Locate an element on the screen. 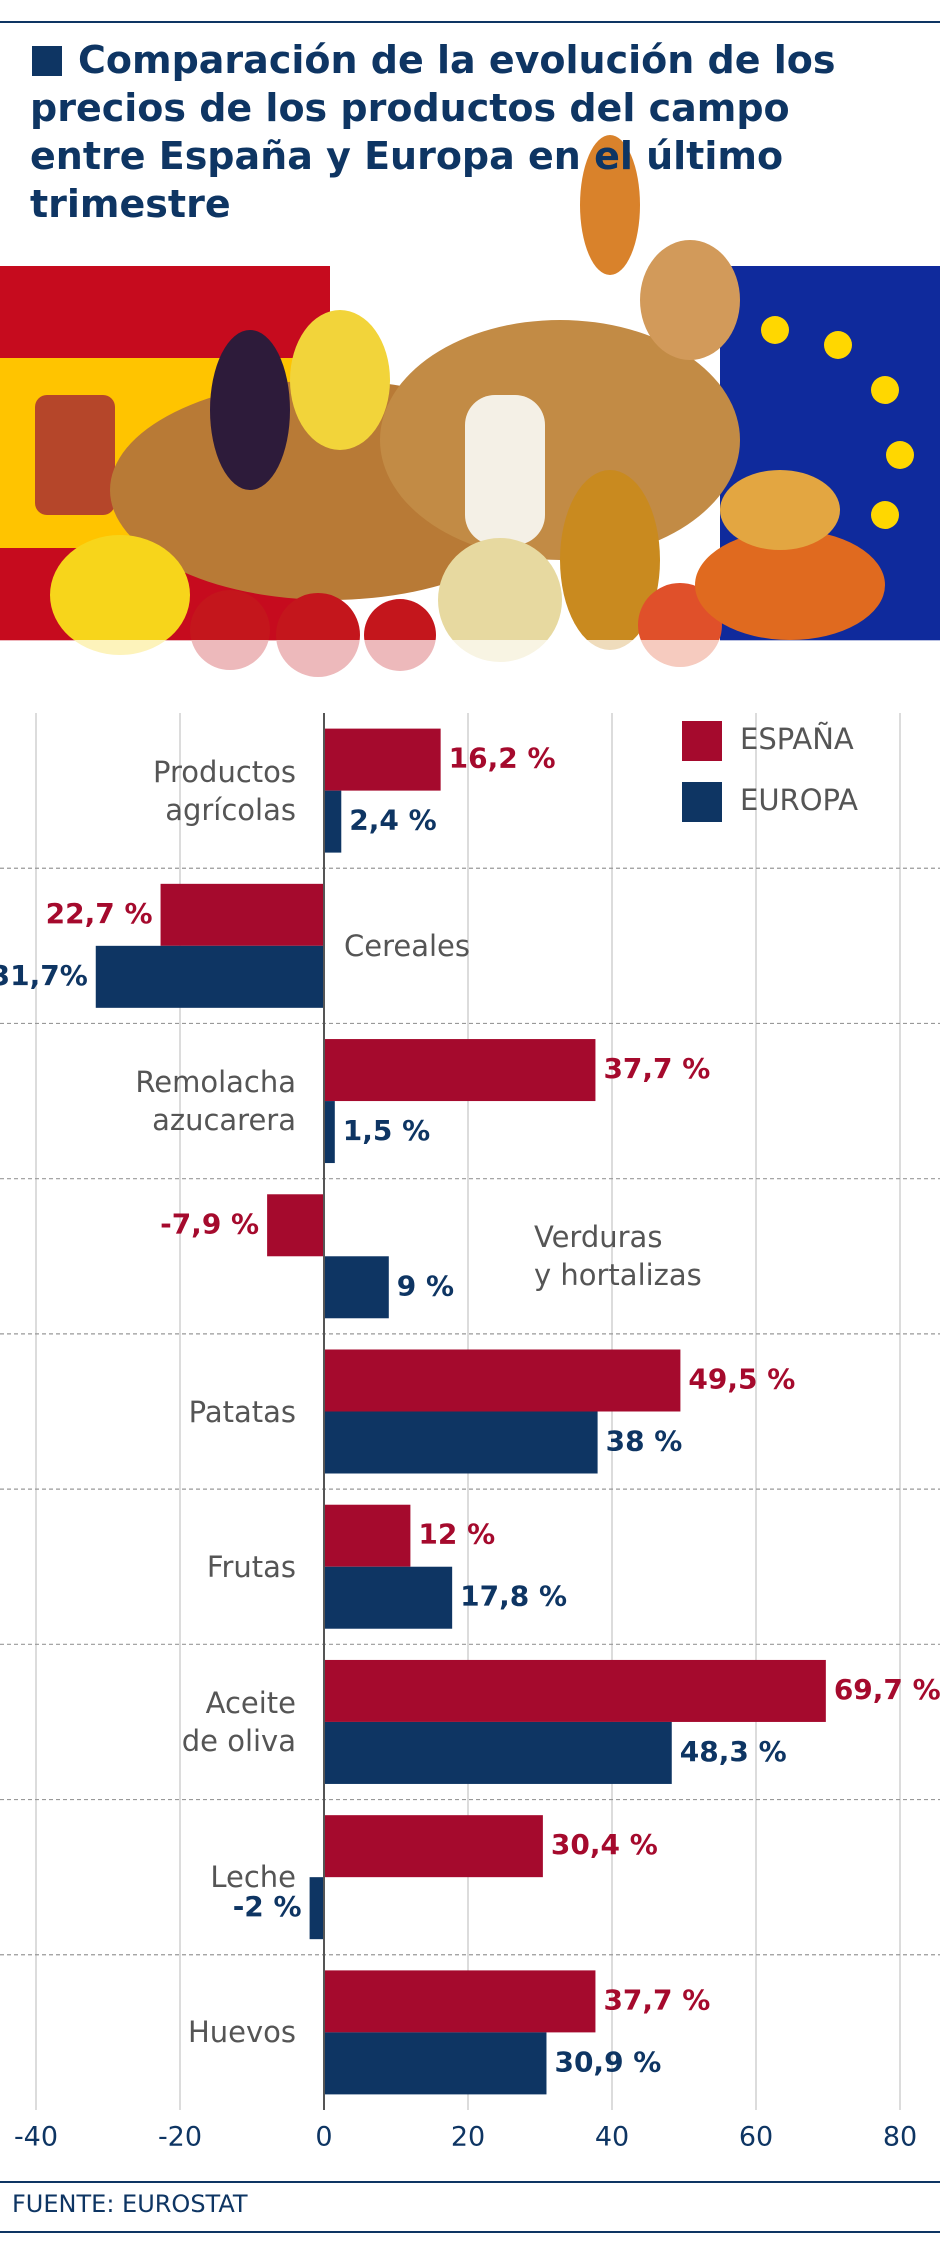 The width and height of the screenshot is (940, 2256). data-label: 9 % is located at coordinates (425, 1285).